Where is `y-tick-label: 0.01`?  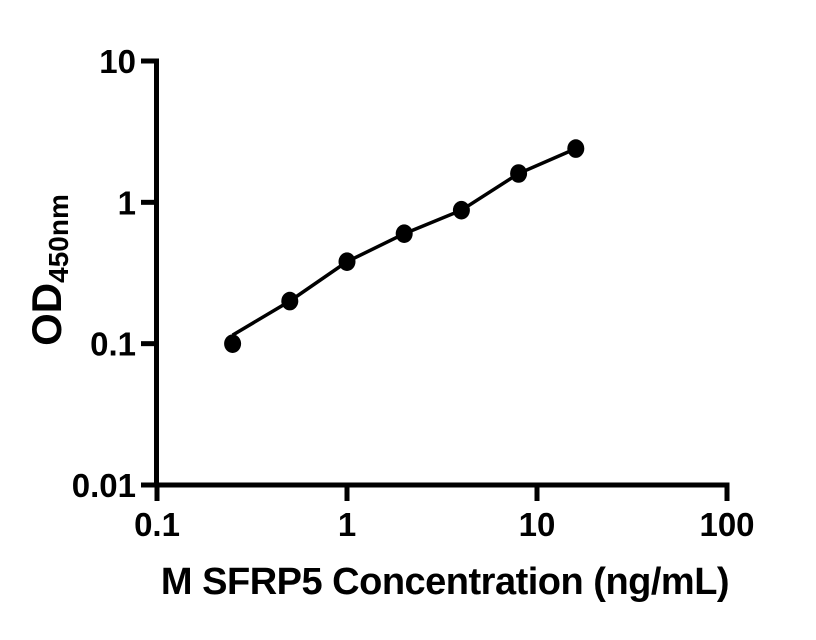
y-tick-label: 0.01 is located at coordinates (104, 485).